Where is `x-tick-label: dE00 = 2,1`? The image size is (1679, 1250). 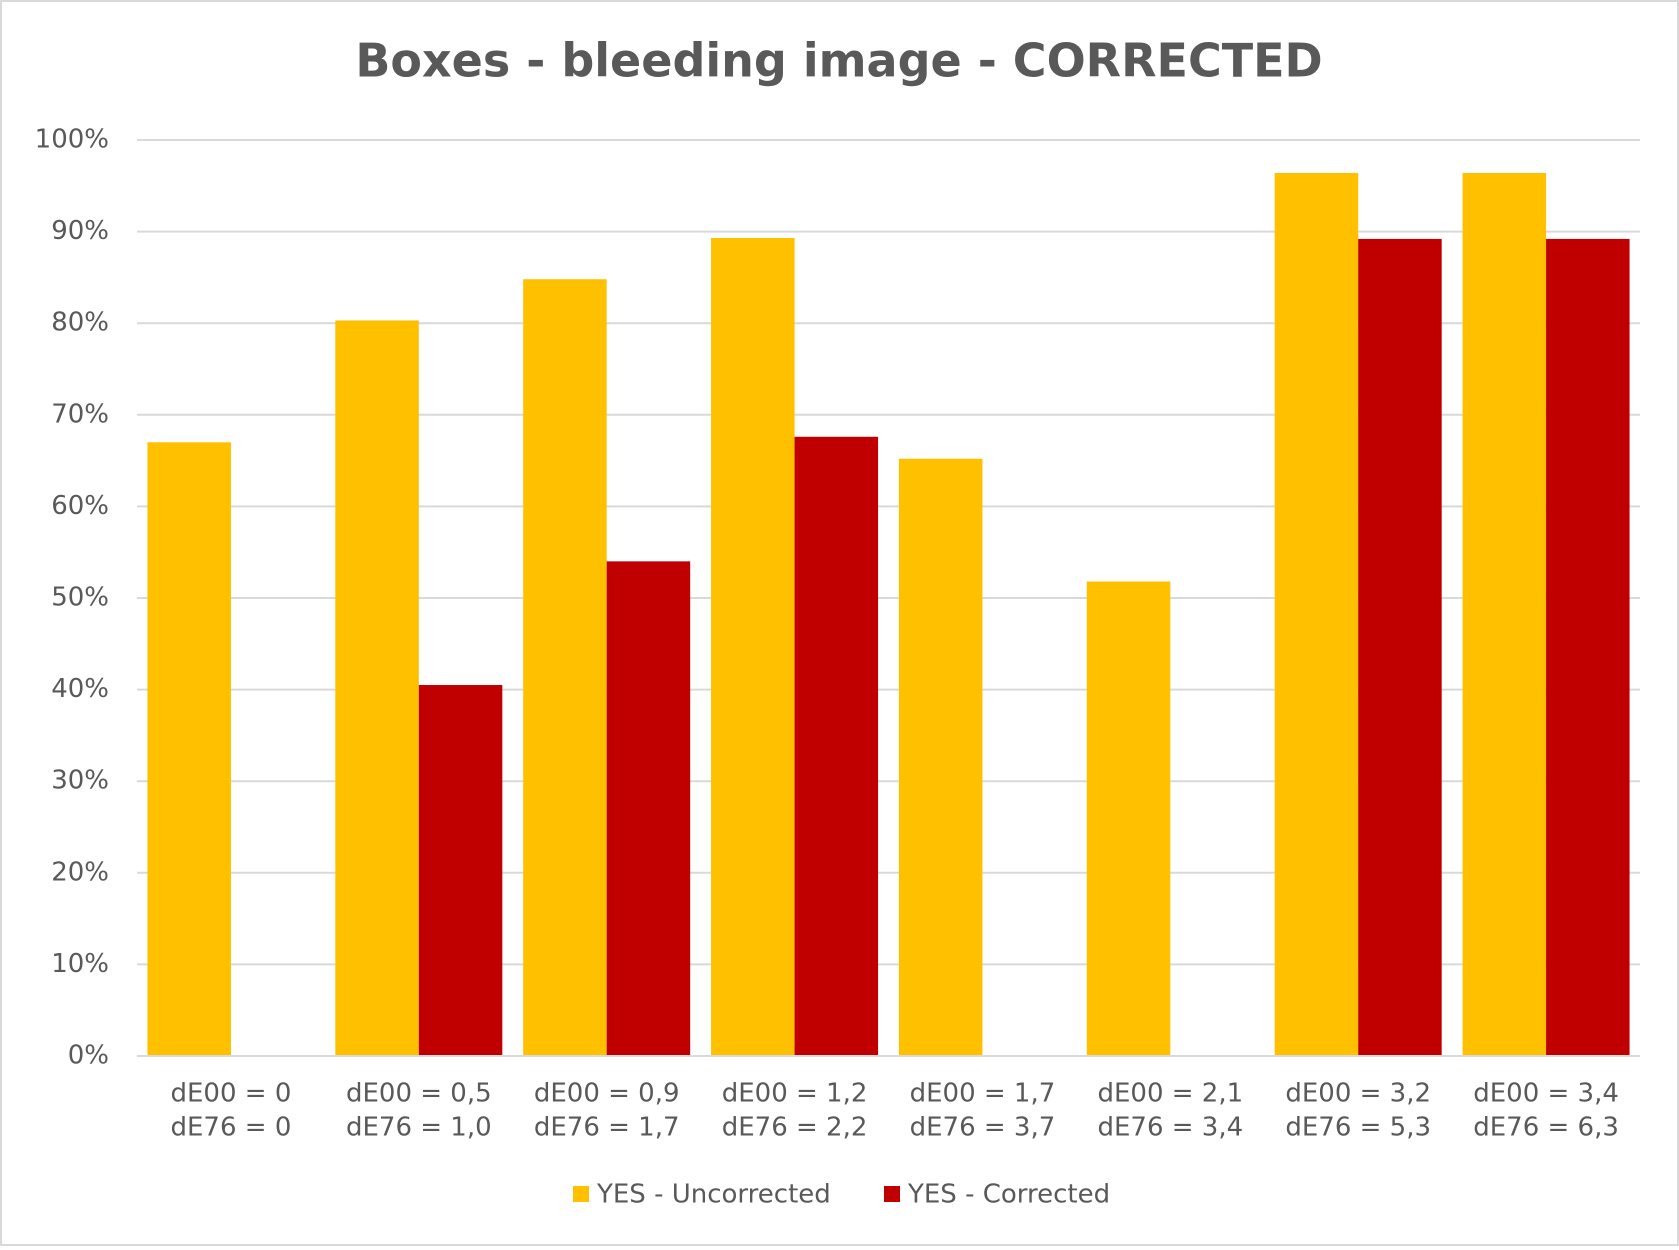
x-tick-label: dE00 = 2,1 is located at coordinates (1170, 1094).